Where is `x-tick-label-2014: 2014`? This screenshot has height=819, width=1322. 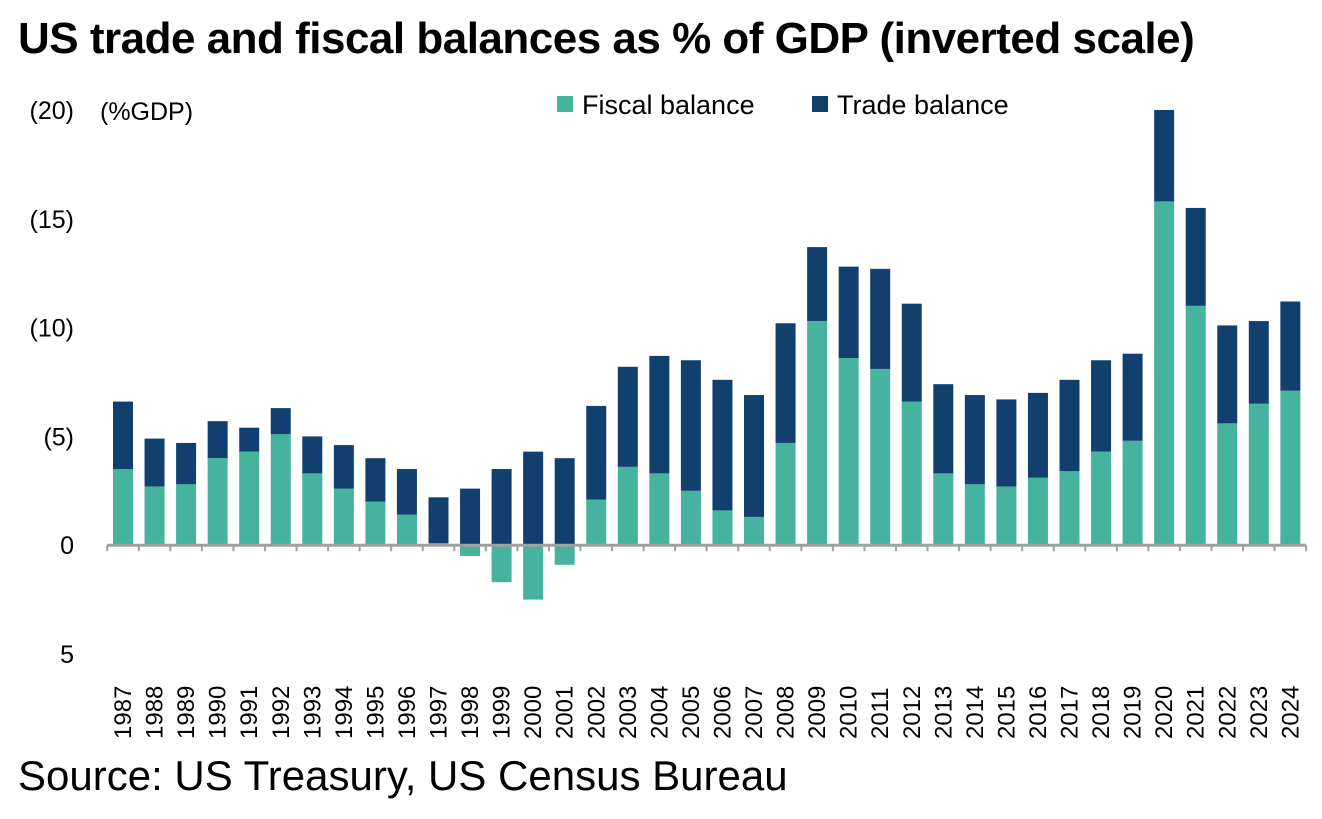 x-tick-label-2014: 2014 is located at coordinates (975, 712).